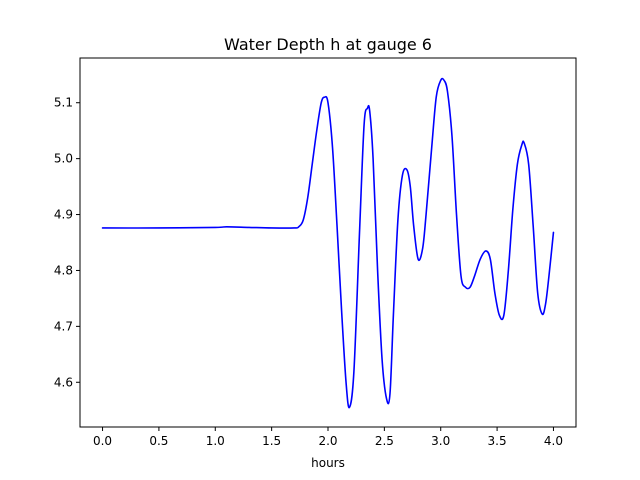 This screenshot has width=640, height=480. I want to click on y-tick-label: 4.7, so click(63, 326).